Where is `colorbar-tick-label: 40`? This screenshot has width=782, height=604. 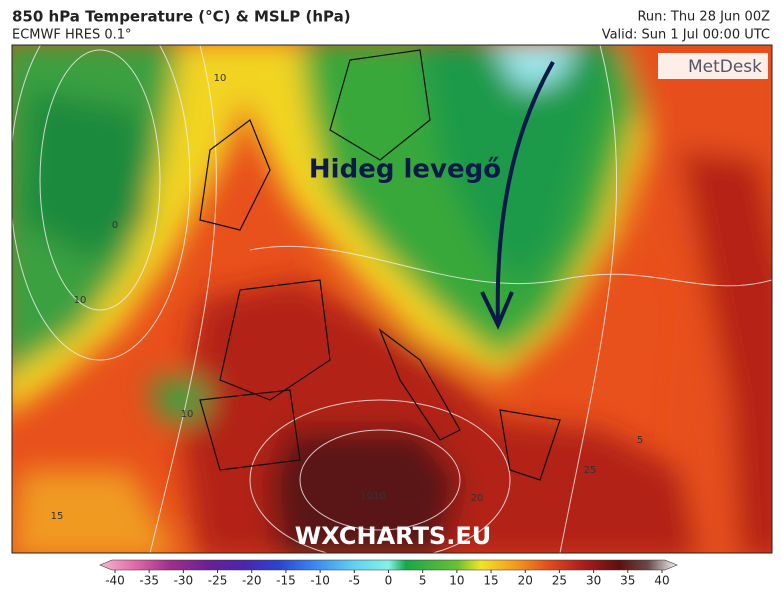 colorbar-tick-label: 40 is located at coordinates (661, 581).